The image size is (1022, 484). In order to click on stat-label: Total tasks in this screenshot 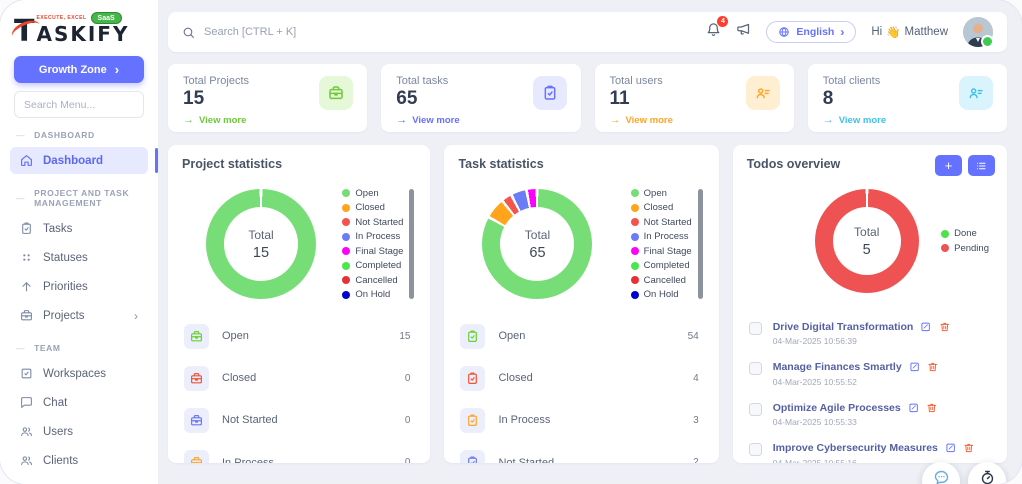, I will do `click(422, 81)`.